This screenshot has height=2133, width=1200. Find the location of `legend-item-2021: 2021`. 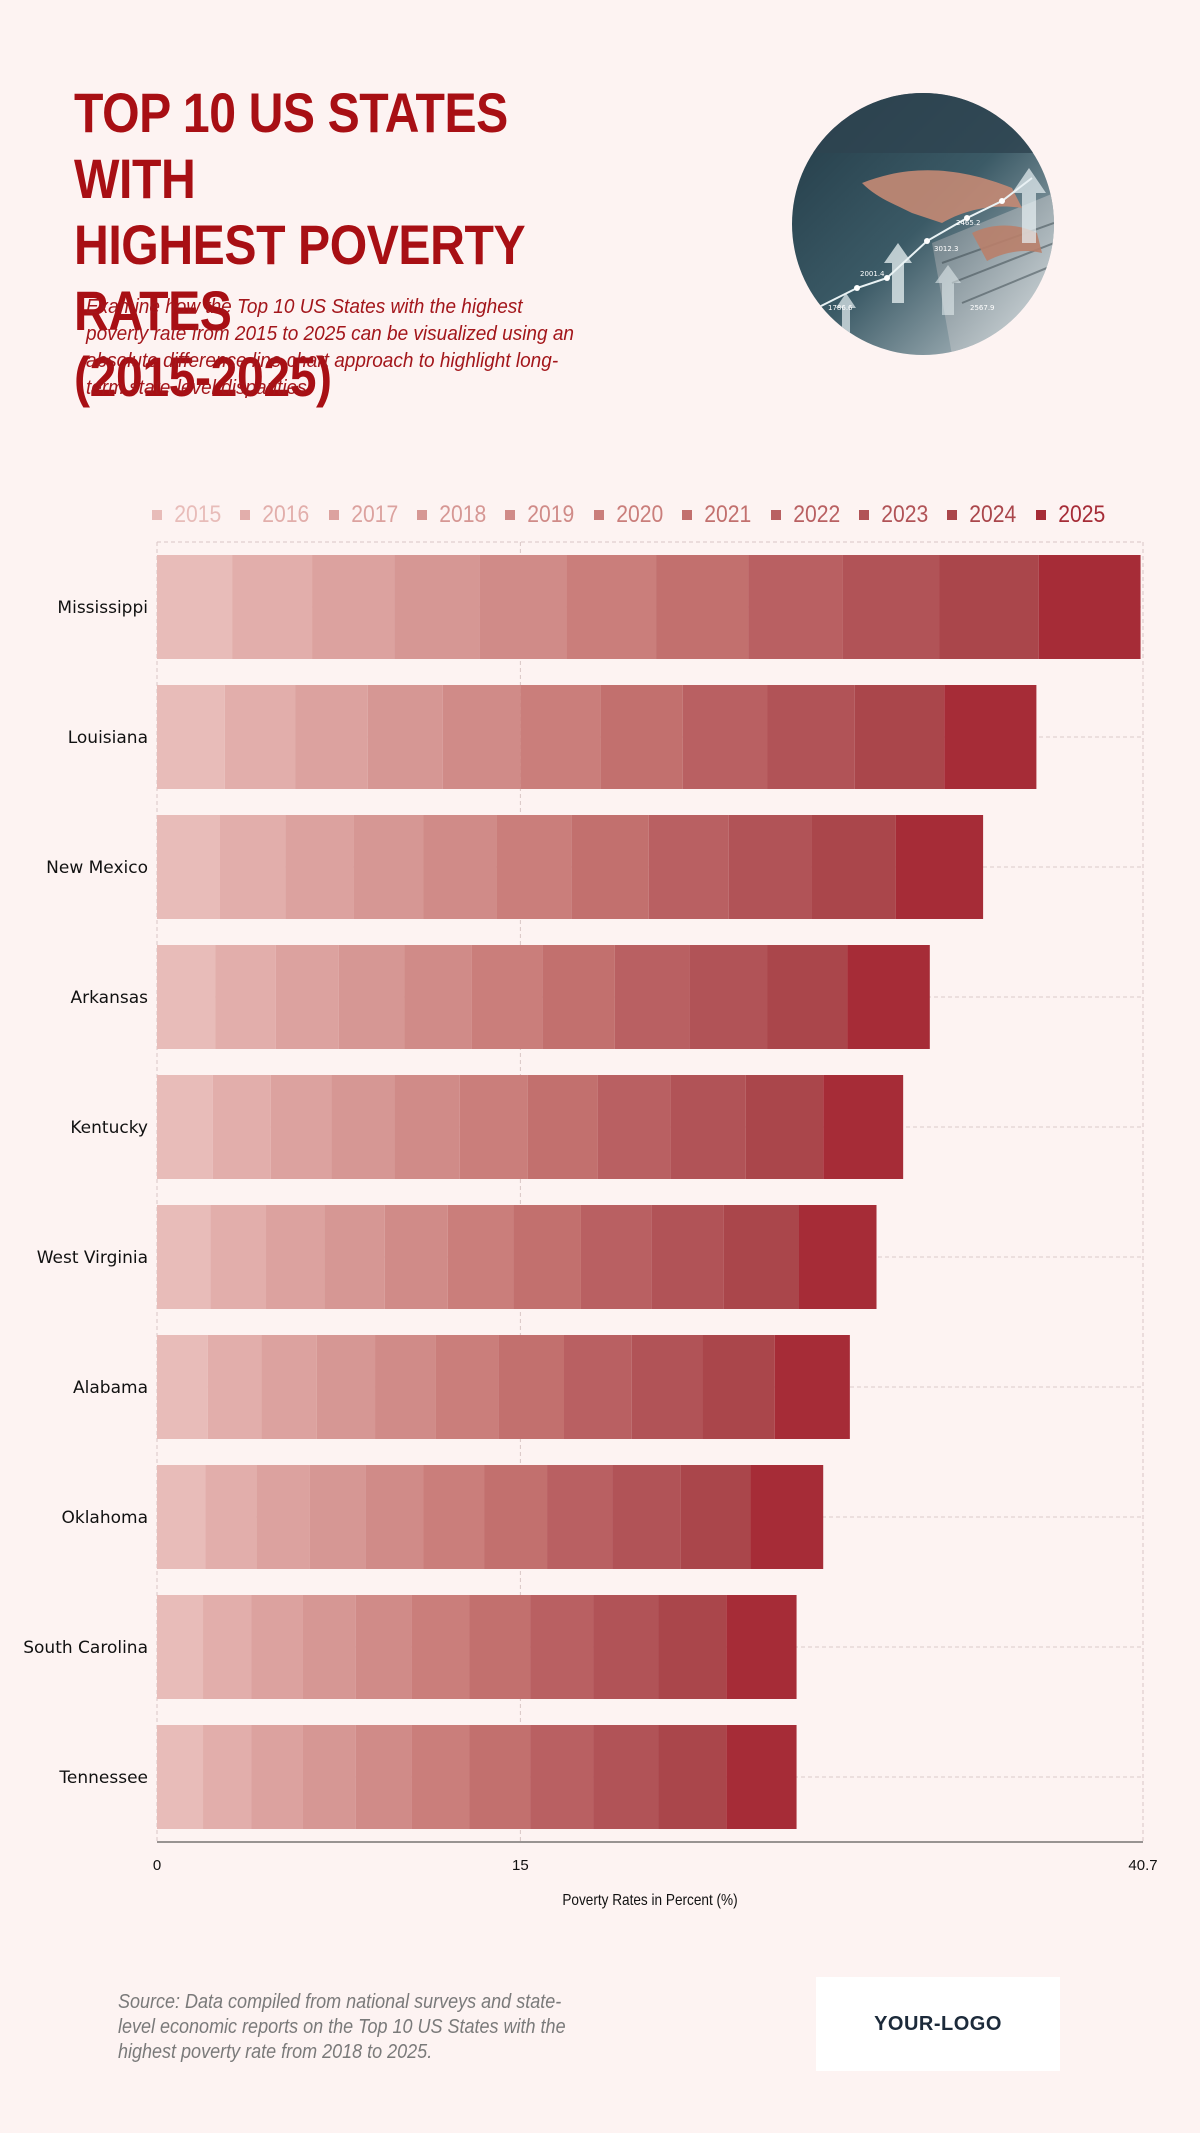

legend-item-2021: 2021 is located at coordinates (718, 515).